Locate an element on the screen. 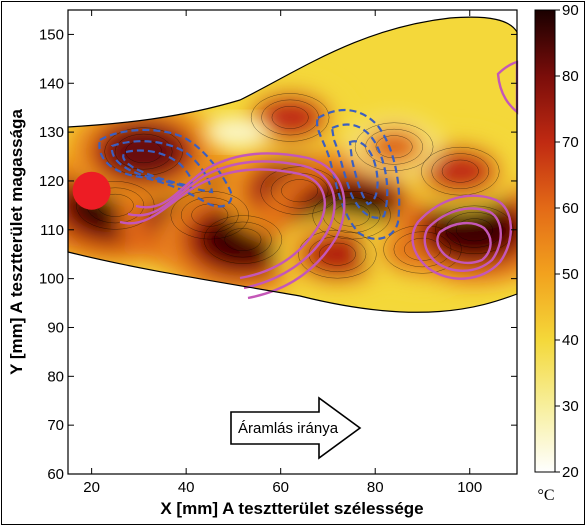 This screenshot has height=528, width=588. flow-arrow-shape is located at coordinates (296, 428).